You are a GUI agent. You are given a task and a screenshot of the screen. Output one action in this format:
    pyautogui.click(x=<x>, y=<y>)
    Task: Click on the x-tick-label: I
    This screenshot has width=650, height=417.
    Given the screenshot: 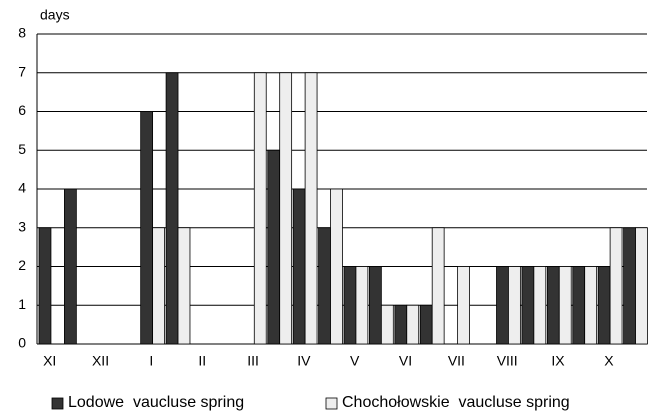 What is the action you would take?
    pyautogui.click(x=151, y=361)
    